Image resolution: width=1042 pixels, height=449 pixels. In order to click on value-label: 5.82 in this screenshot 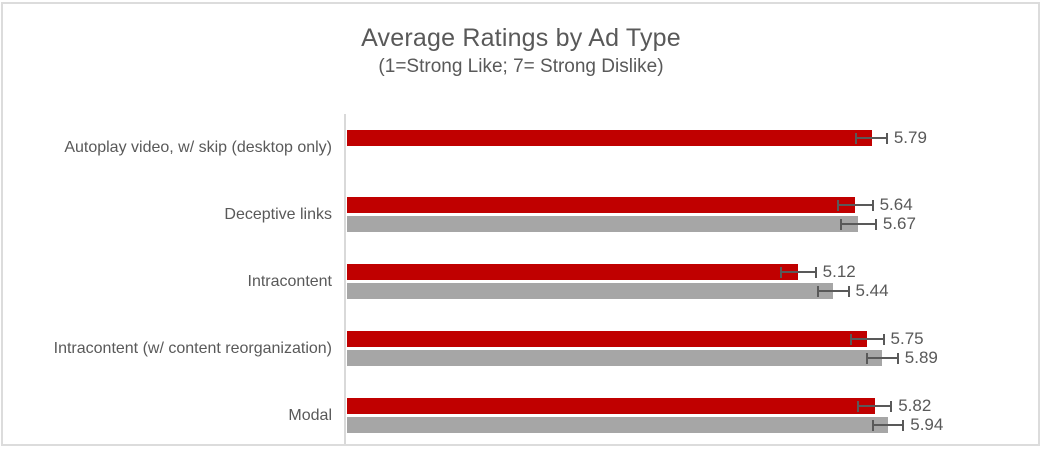, I will do `click(915, 405)`.